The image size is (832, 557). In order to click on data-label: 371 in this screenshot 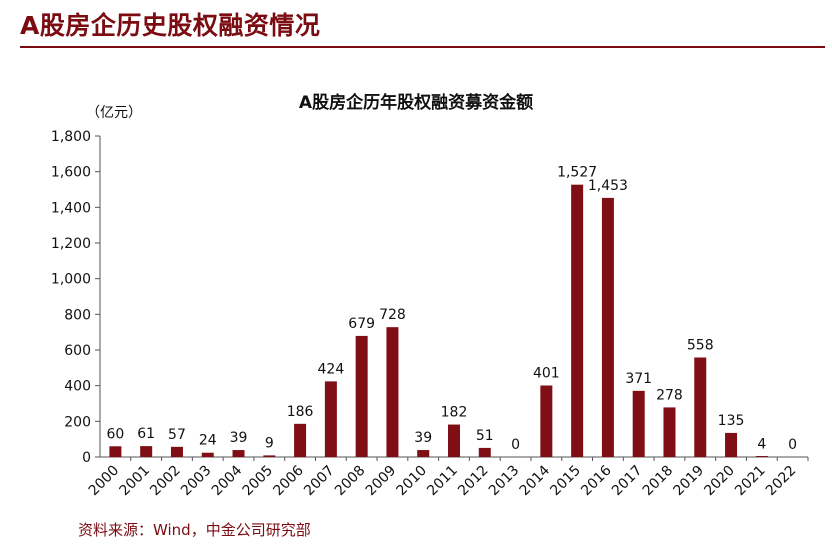, I will do `click(638, 379)`.